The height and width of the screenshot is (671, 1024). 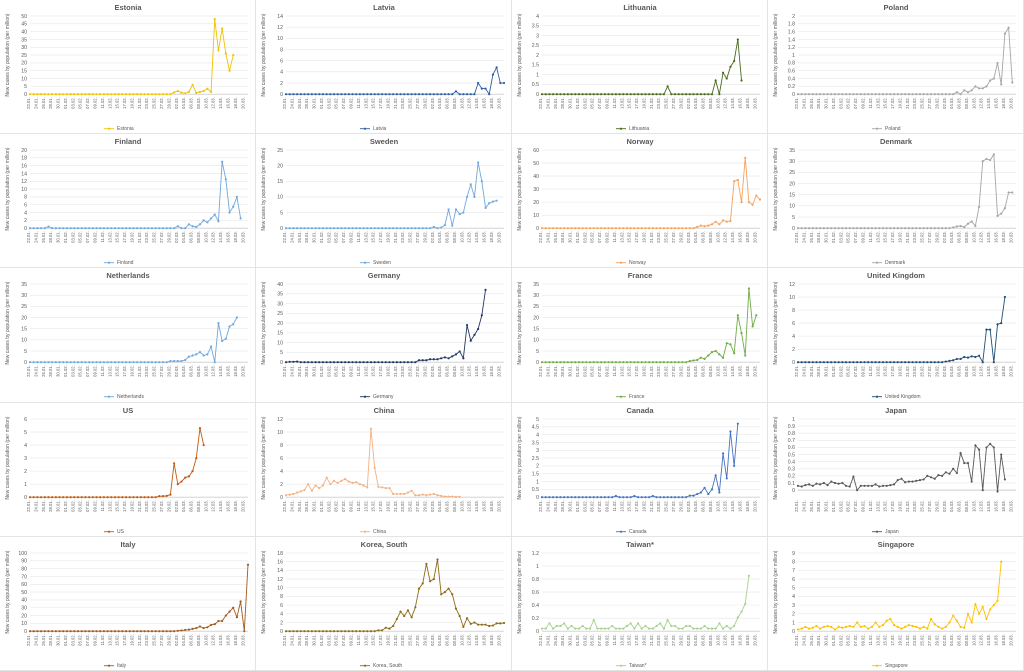 What do you see at coordinates (535, 66) in the screenshot?
I see `y-tick-label: 1.5` at bounding box center [535, 66].